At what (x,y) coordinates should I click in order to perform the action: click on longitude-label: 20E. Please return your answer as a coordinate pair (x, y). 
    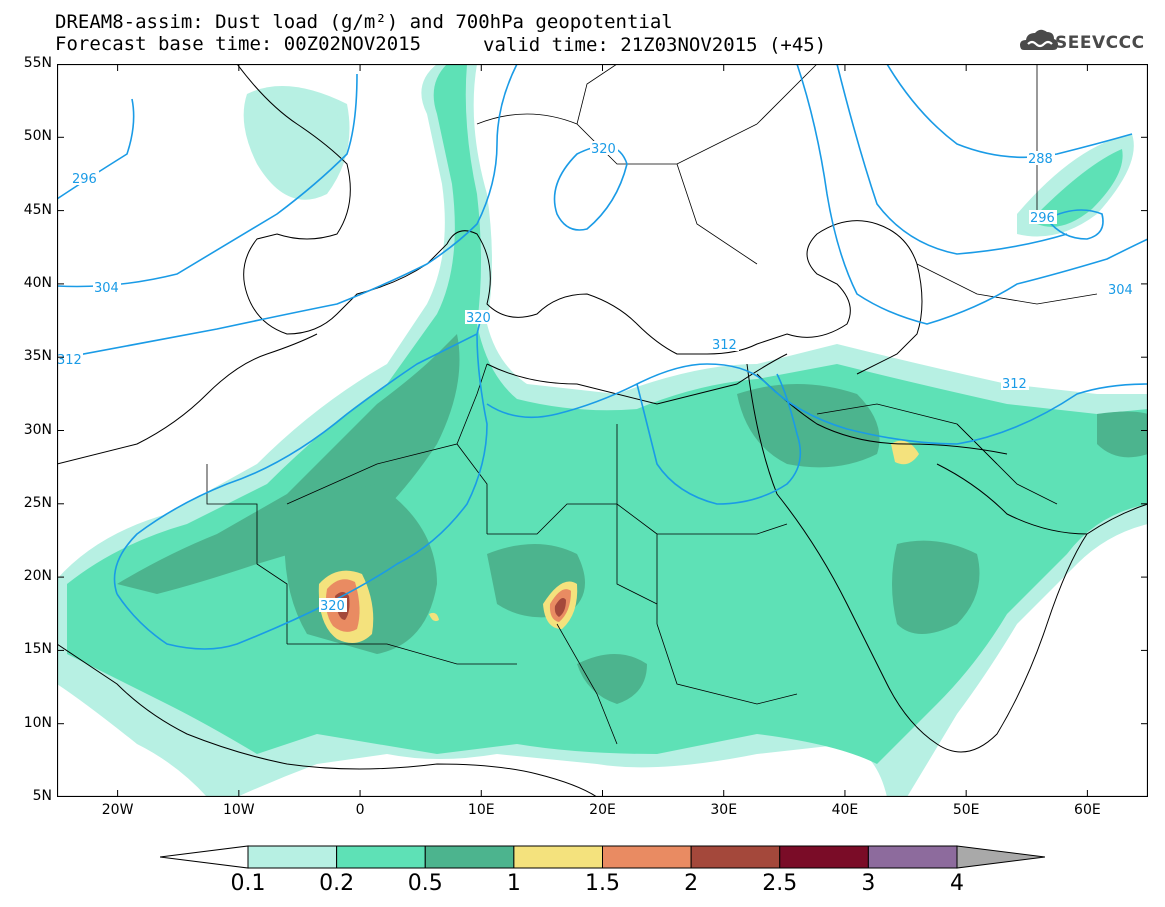
    Looking at the image, I should click on (602, 810).